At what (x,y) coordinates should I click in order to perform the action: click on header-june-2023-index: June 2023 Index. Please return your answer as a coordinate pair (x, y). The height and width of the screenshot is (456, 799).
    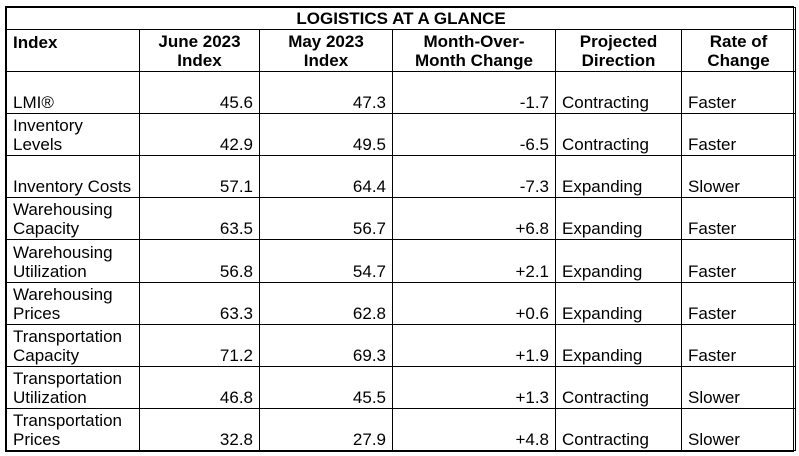
    Looking at the image, I should click on (199, 50).